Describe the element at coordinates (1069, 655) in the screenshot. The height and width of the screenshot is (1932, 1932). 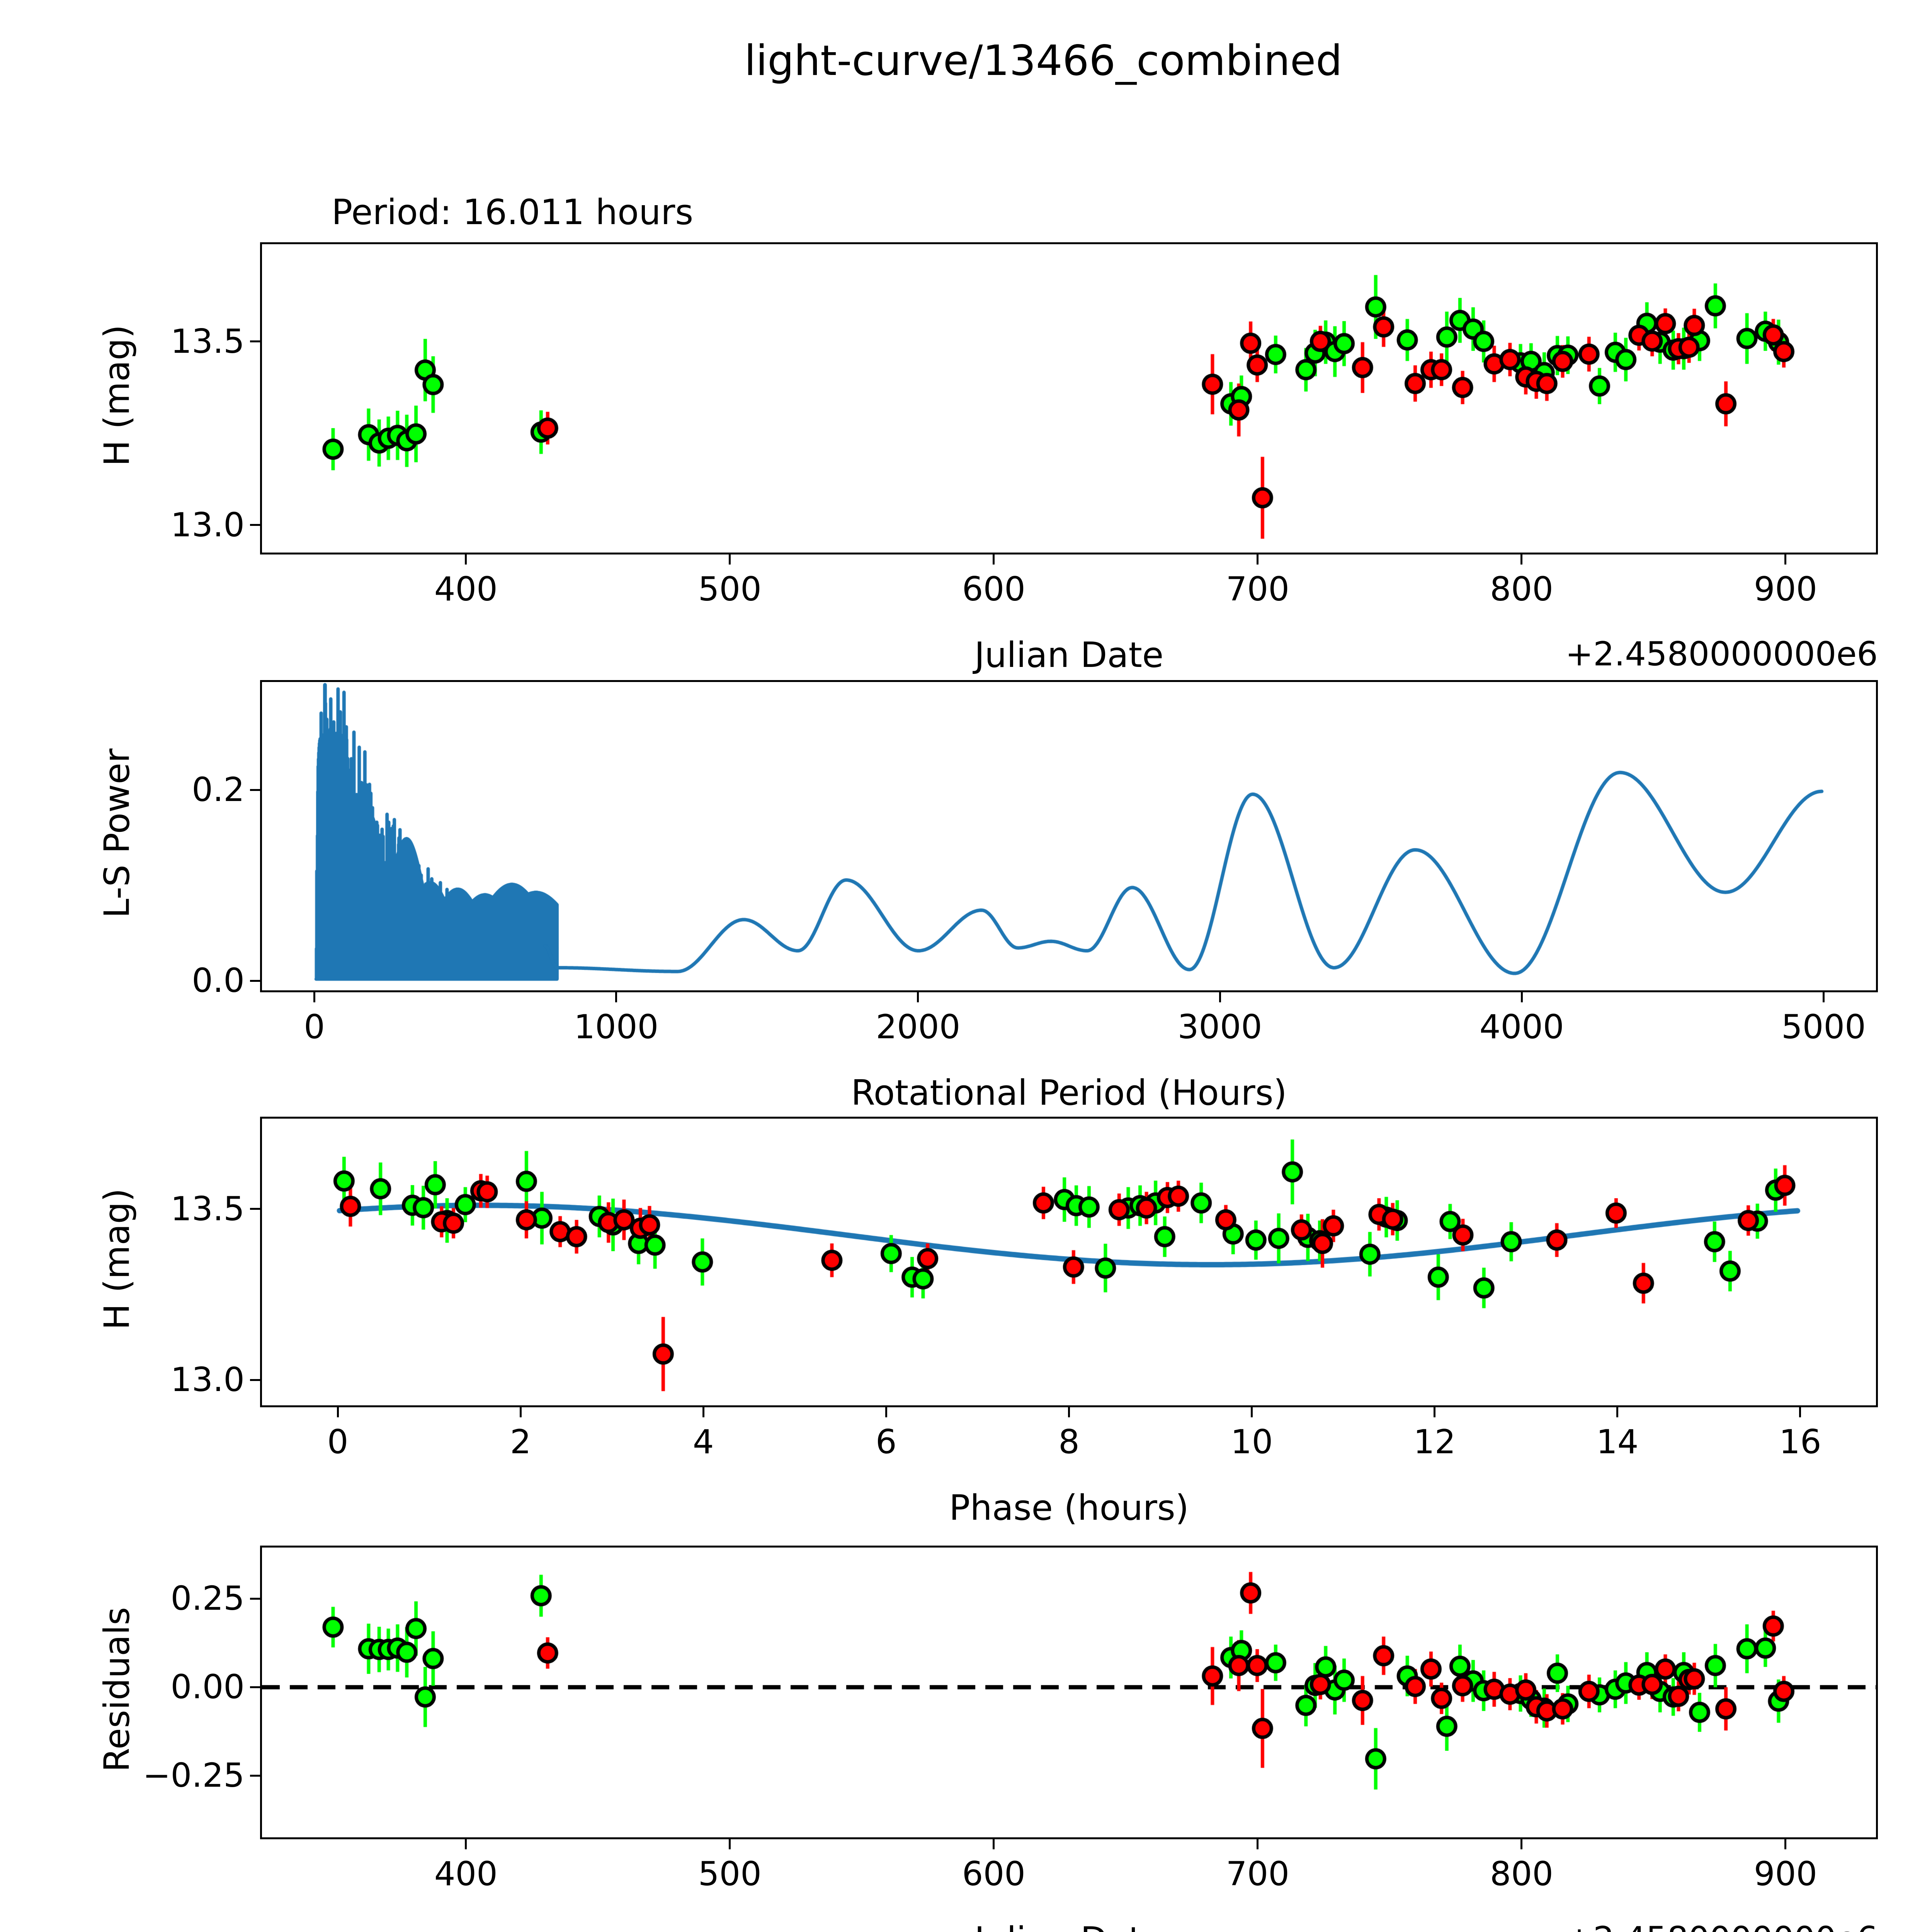
I see `axis-label-x-lightcurve: Julian Date` at that location.